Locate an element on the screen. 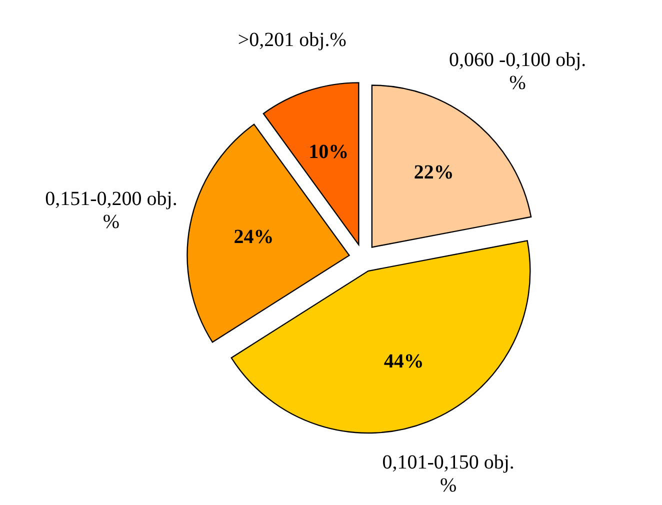  slice-label: 0,151-0,200 obj. % is located at coordinates (111, 210).